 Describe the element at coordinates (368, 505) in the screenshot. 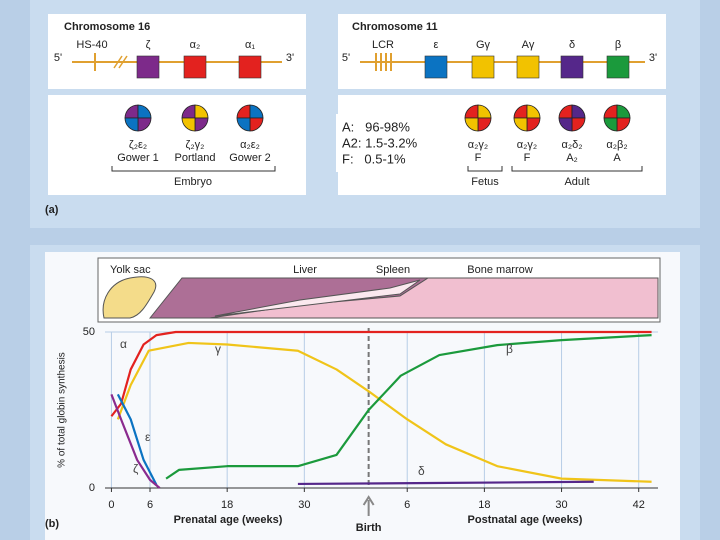

I see `event-arrow` at that location.